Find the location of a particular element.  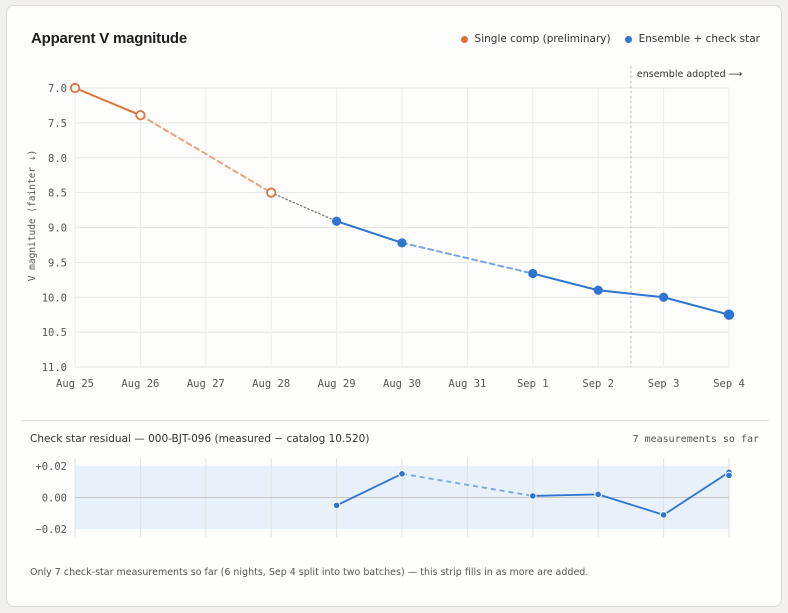

single-series-segment is located at coordinates (108, 102).